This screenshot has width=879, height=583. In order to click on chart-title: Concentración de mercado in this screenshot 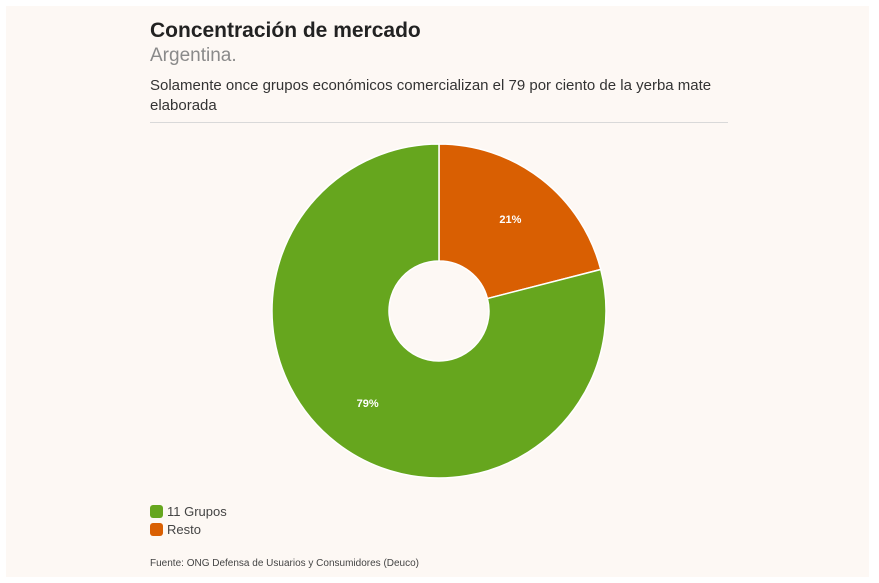, I will do `click(285, 30)`.